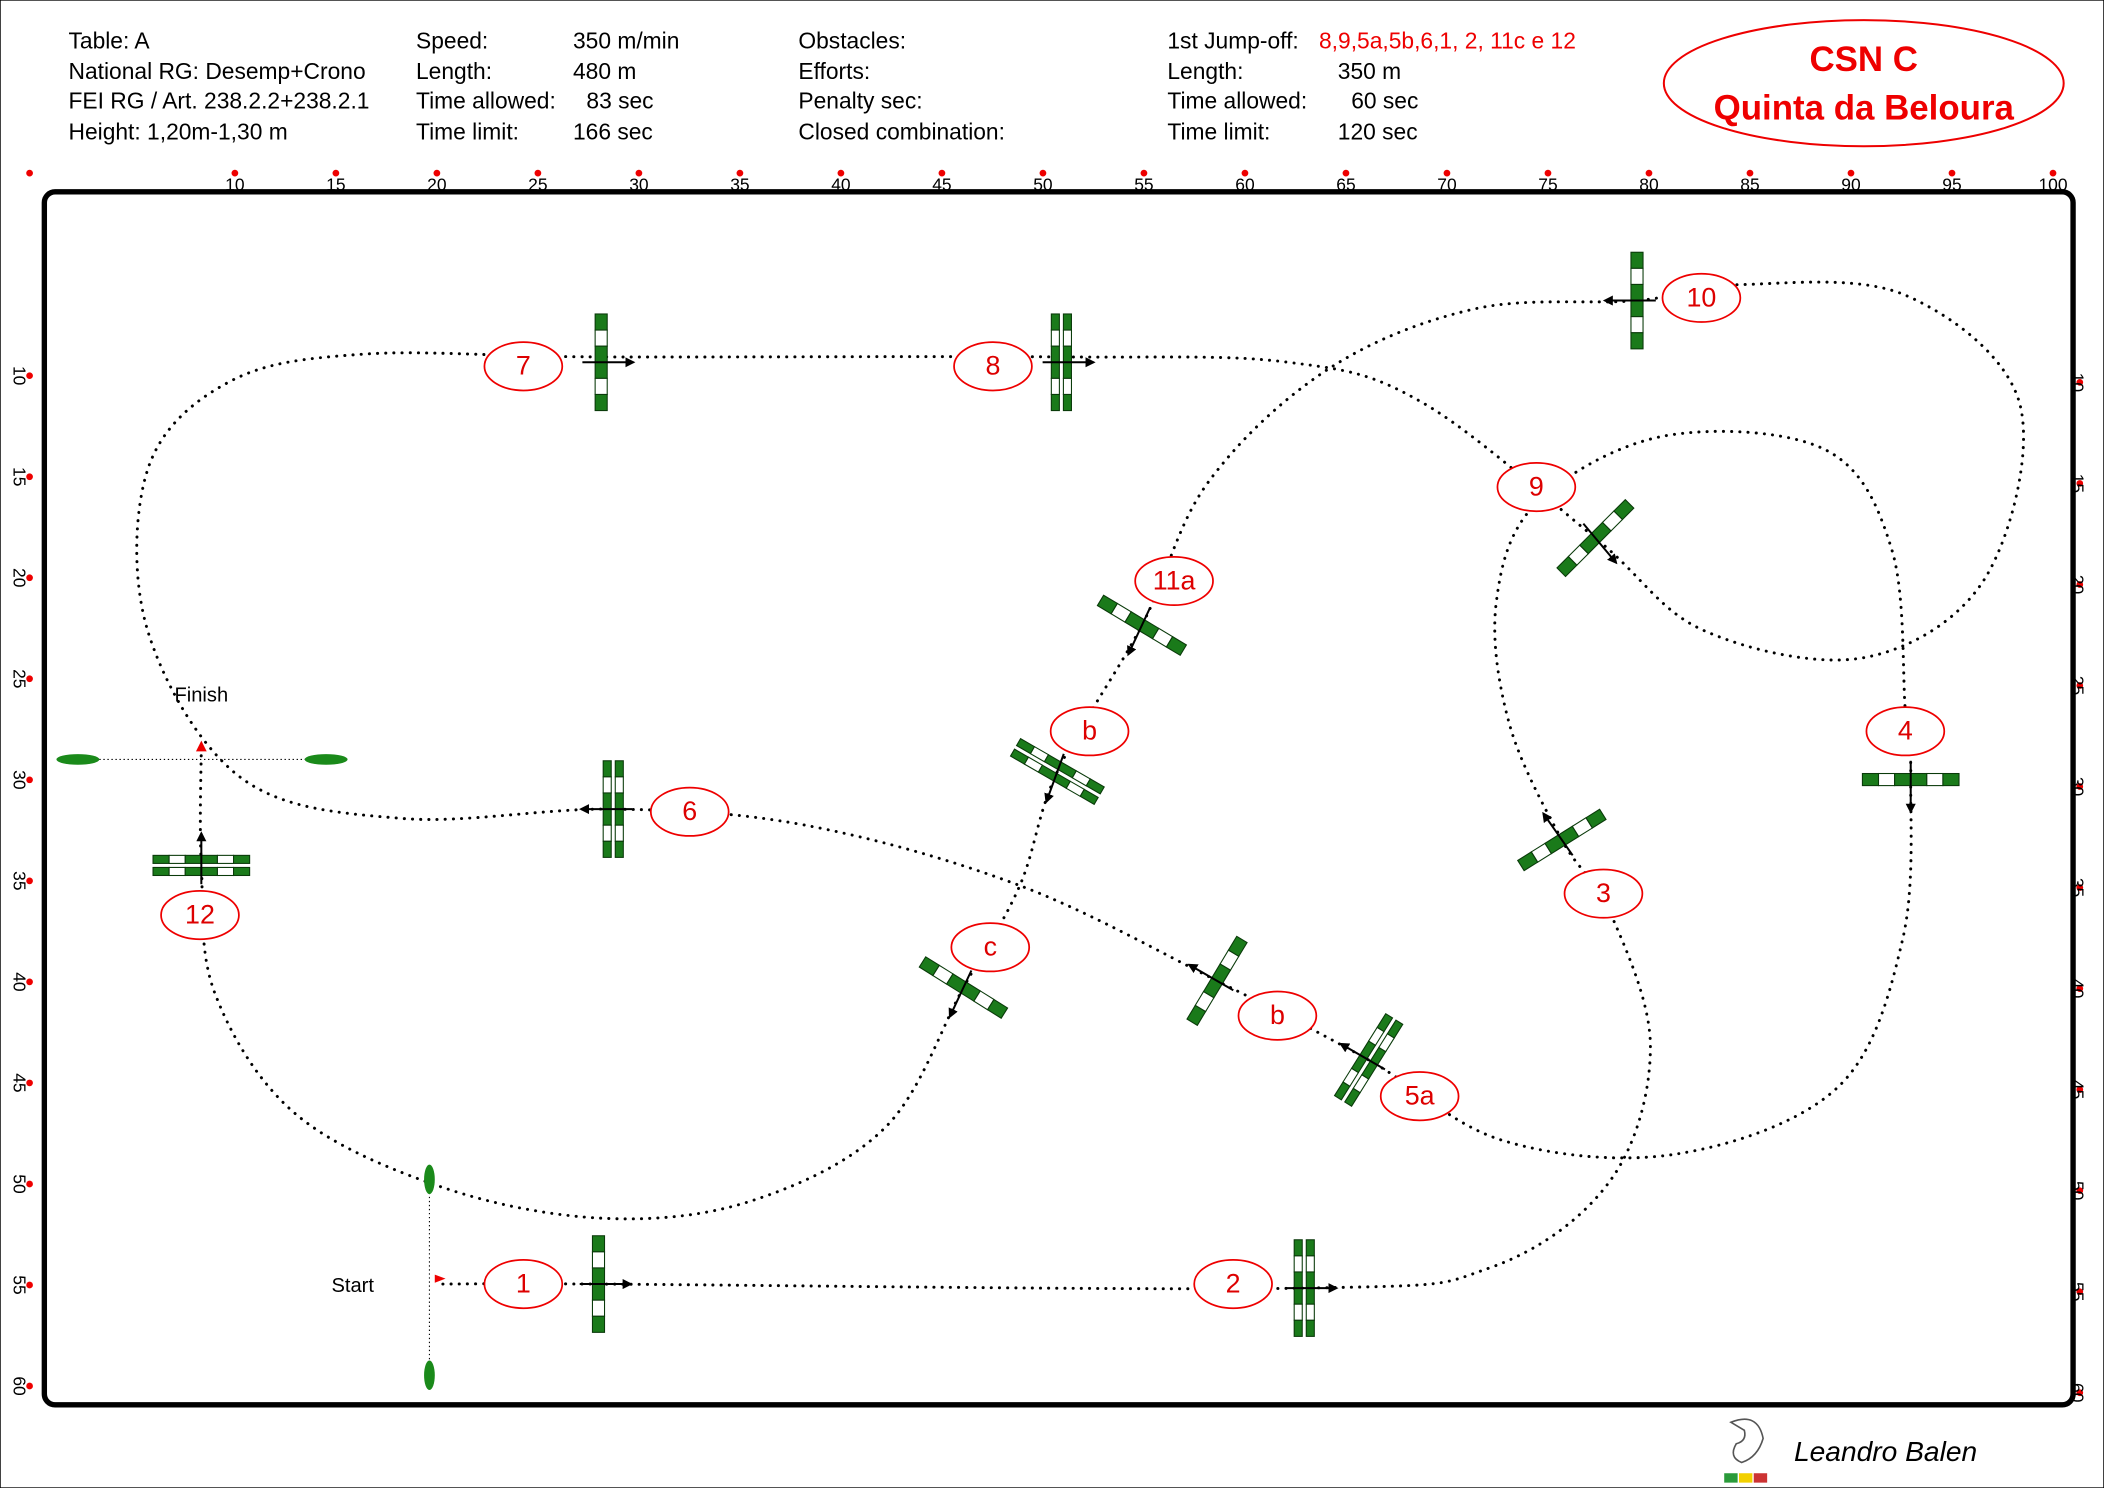 The image size is (2104, 1488). I want to click on value: 350 m, so click(1369, 71).